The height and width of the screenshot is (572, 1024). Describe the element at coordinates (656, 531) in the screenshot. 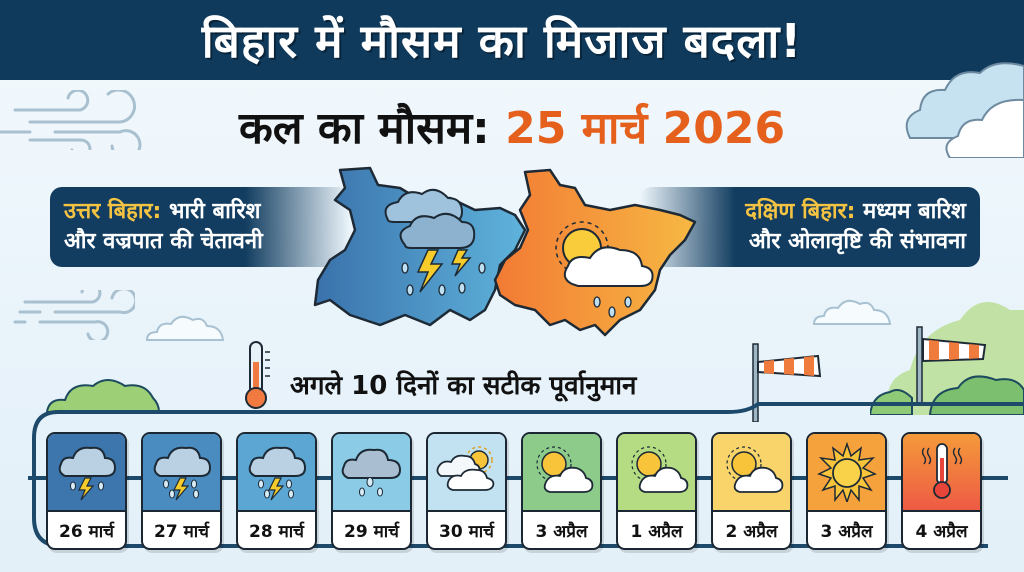

I see `card-date-label: 1 अप्रैल` at that location.